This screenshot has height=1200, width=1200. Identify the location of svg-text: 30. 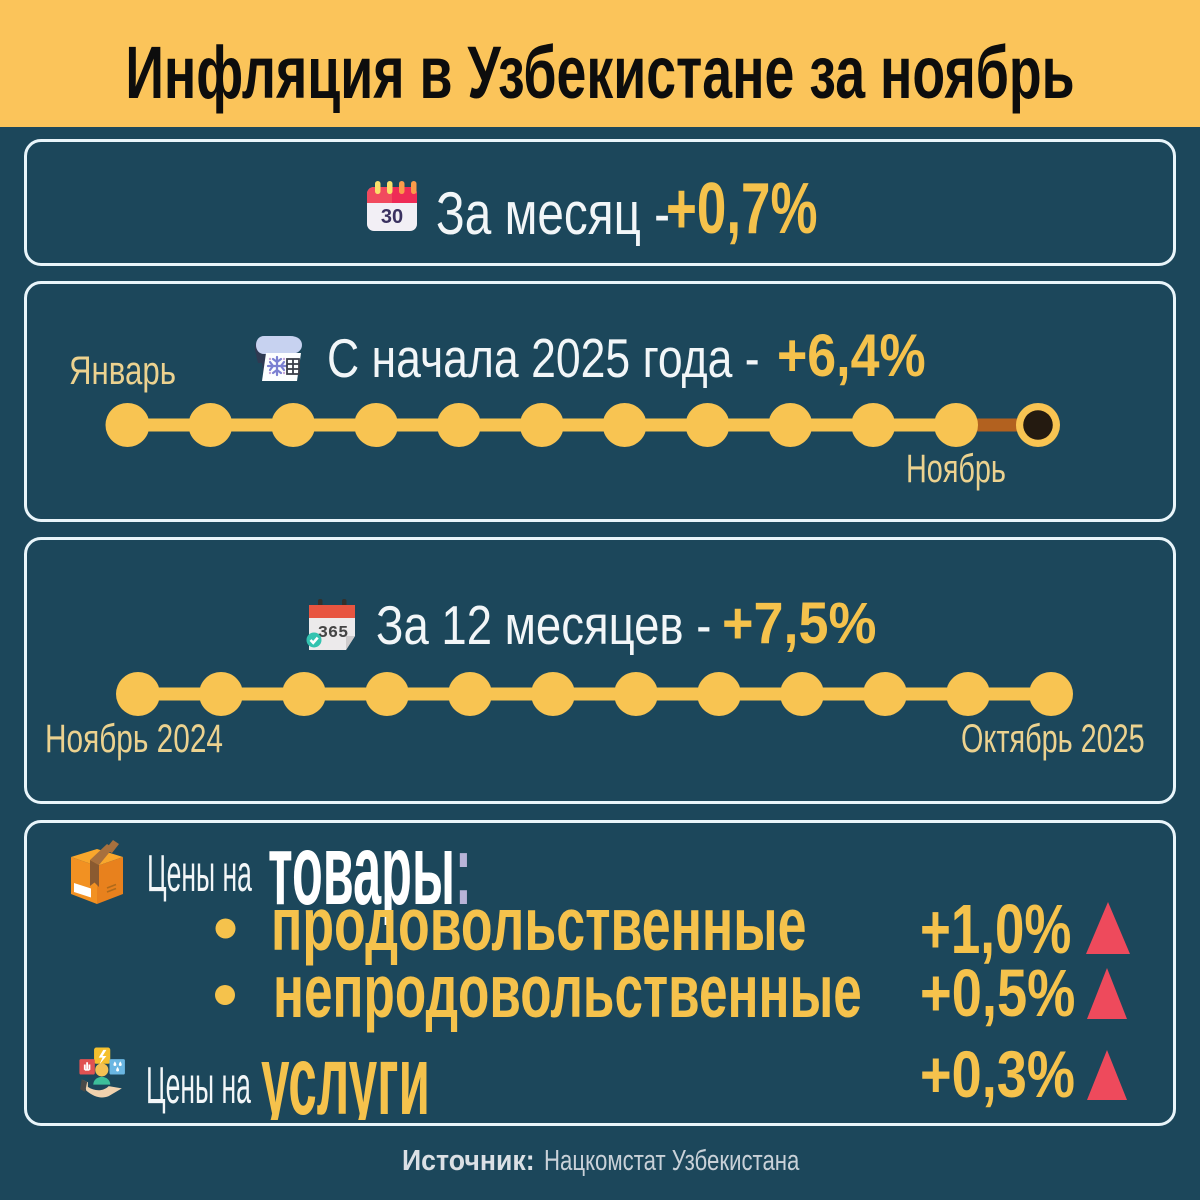
(392, 217).